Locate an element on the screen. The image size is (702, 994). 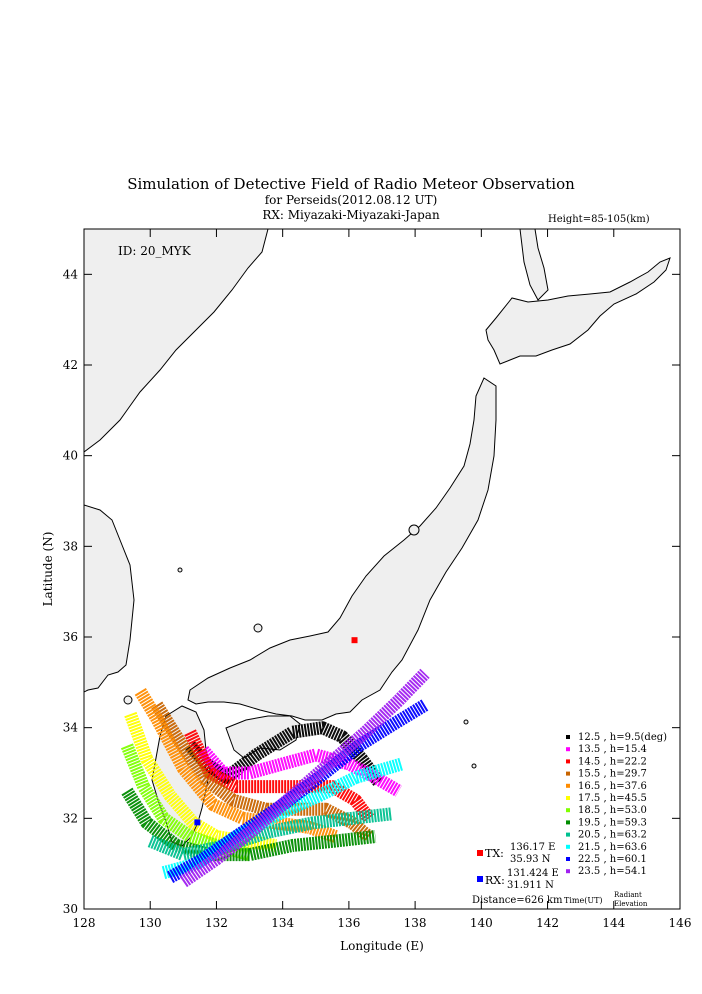
rx-lat: 31.911 N is located at coordinates (530, 885).